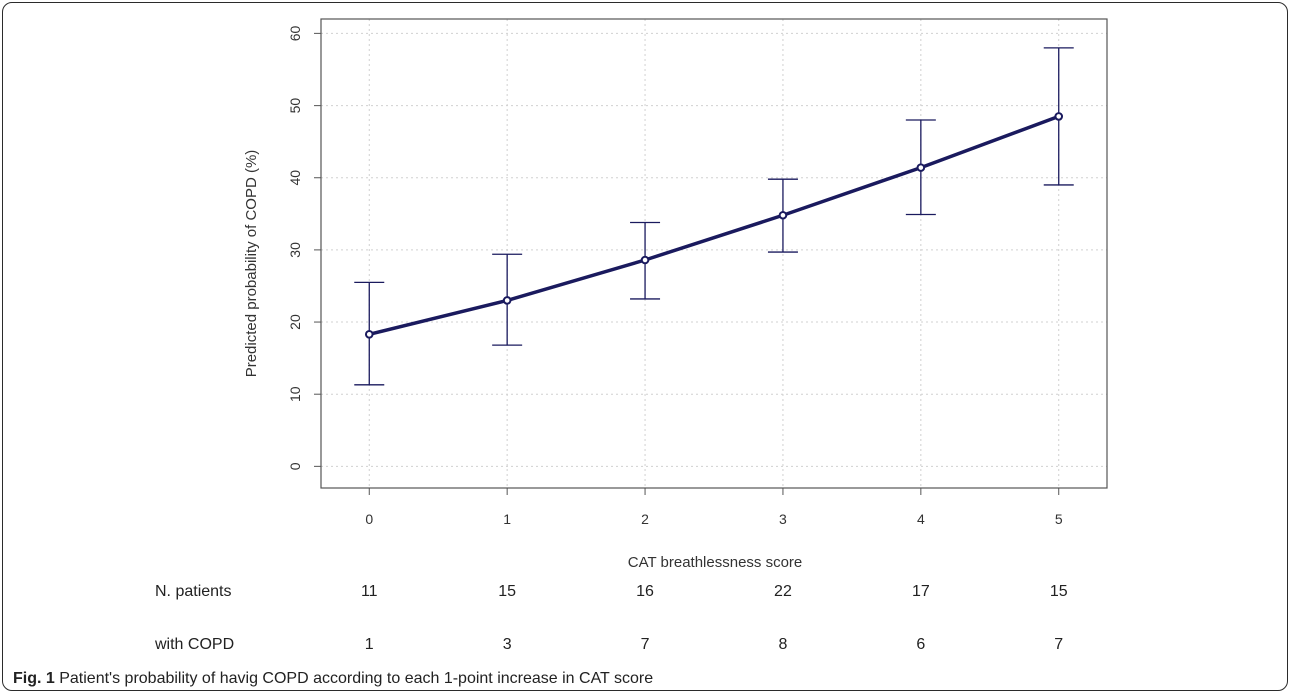  What do you see at coordinates (295, 322) in the screenshot?
I see `y-tick-label: 20` at bounding box center [295, 322].